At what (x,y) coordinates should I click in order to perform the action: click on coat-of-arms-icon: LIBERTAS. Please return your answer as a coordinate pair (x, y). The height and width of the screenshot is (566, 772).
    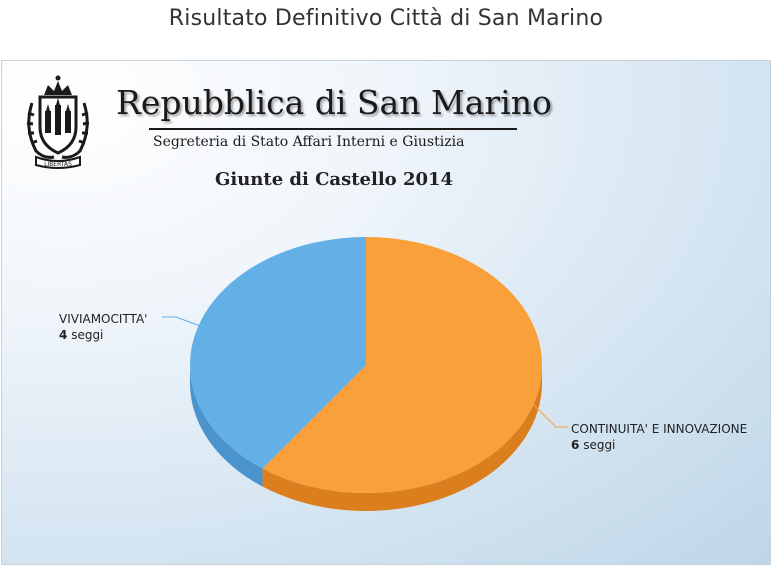
    Looking at the image, I should click on (58, 122).